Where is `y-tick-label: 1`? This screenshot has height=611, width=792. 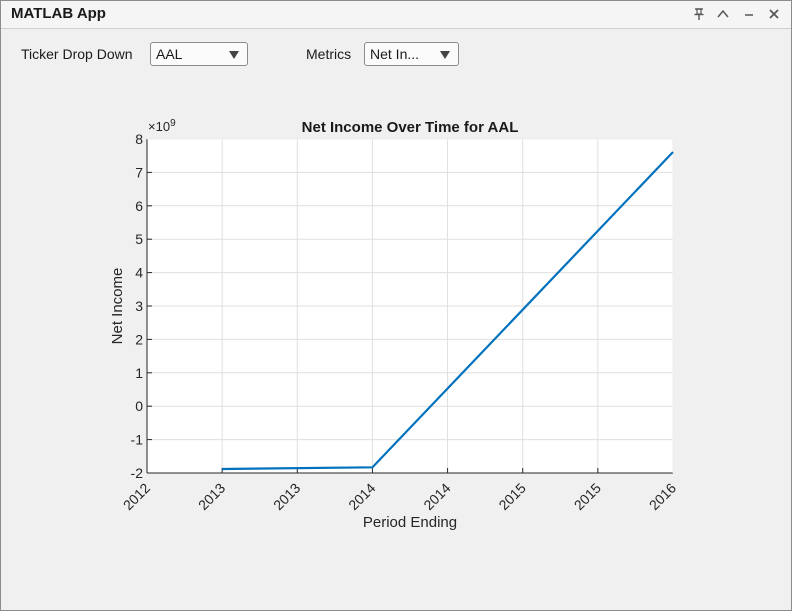
y-tick-label: 1 is located at coordinates (139, 373).